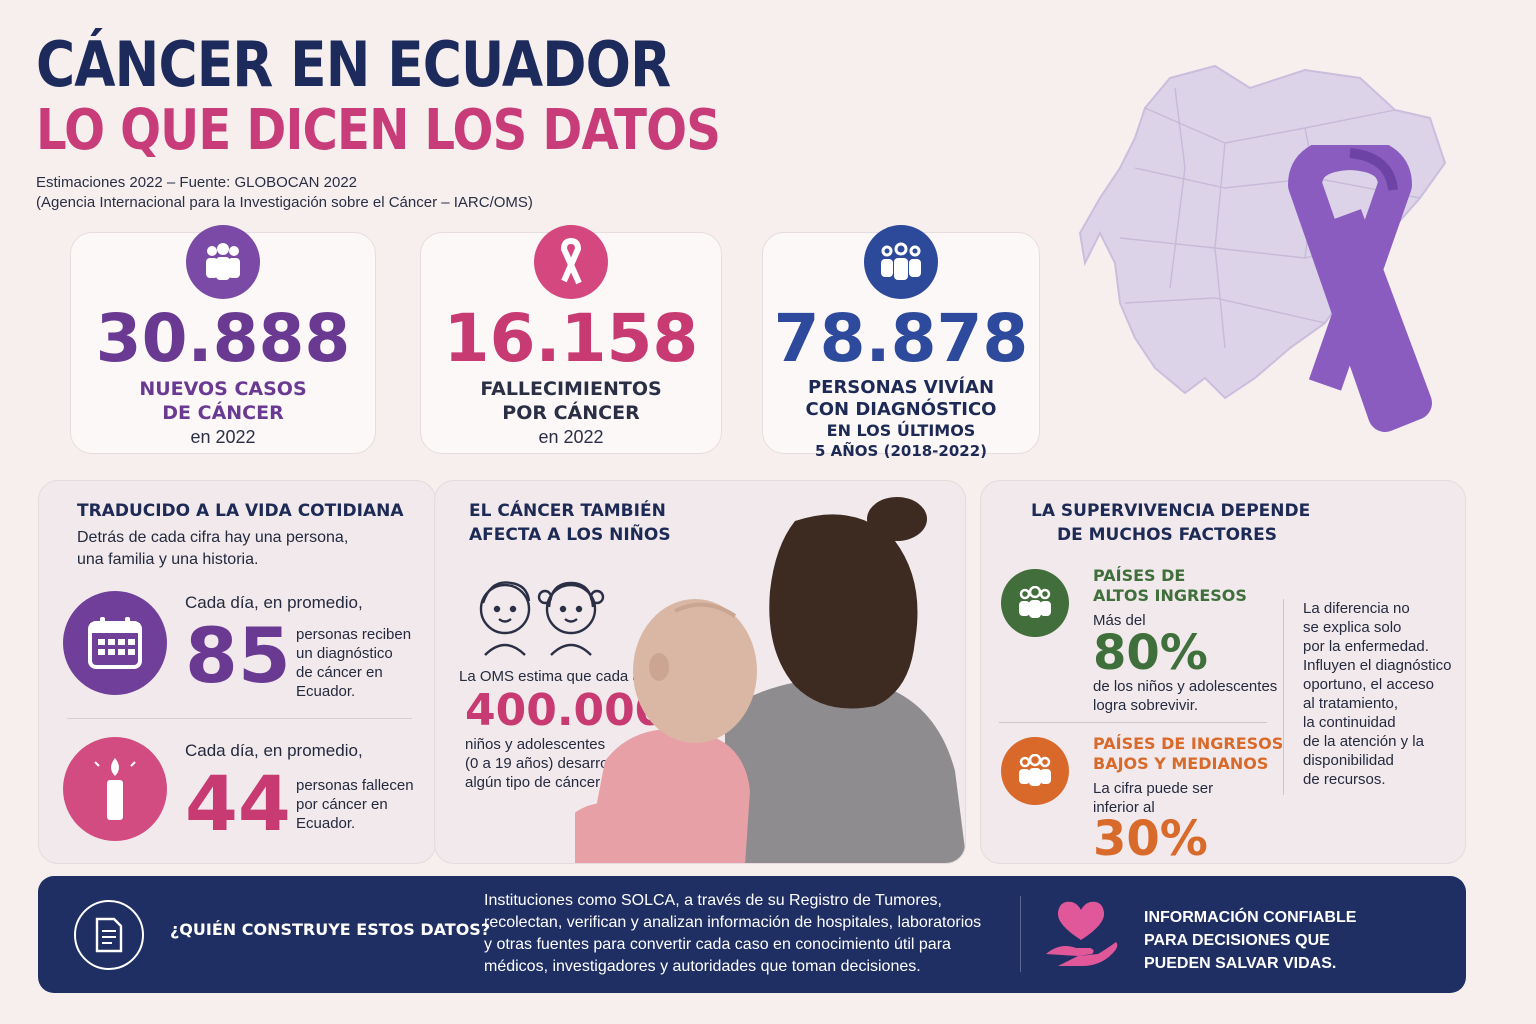 Image resolution: width=1536 pixels, height=1024 pixels. Describe the element at coordinates (1377, 665) in the screenshot. I see `note-line: Influyen el diagnóstico` at that location.